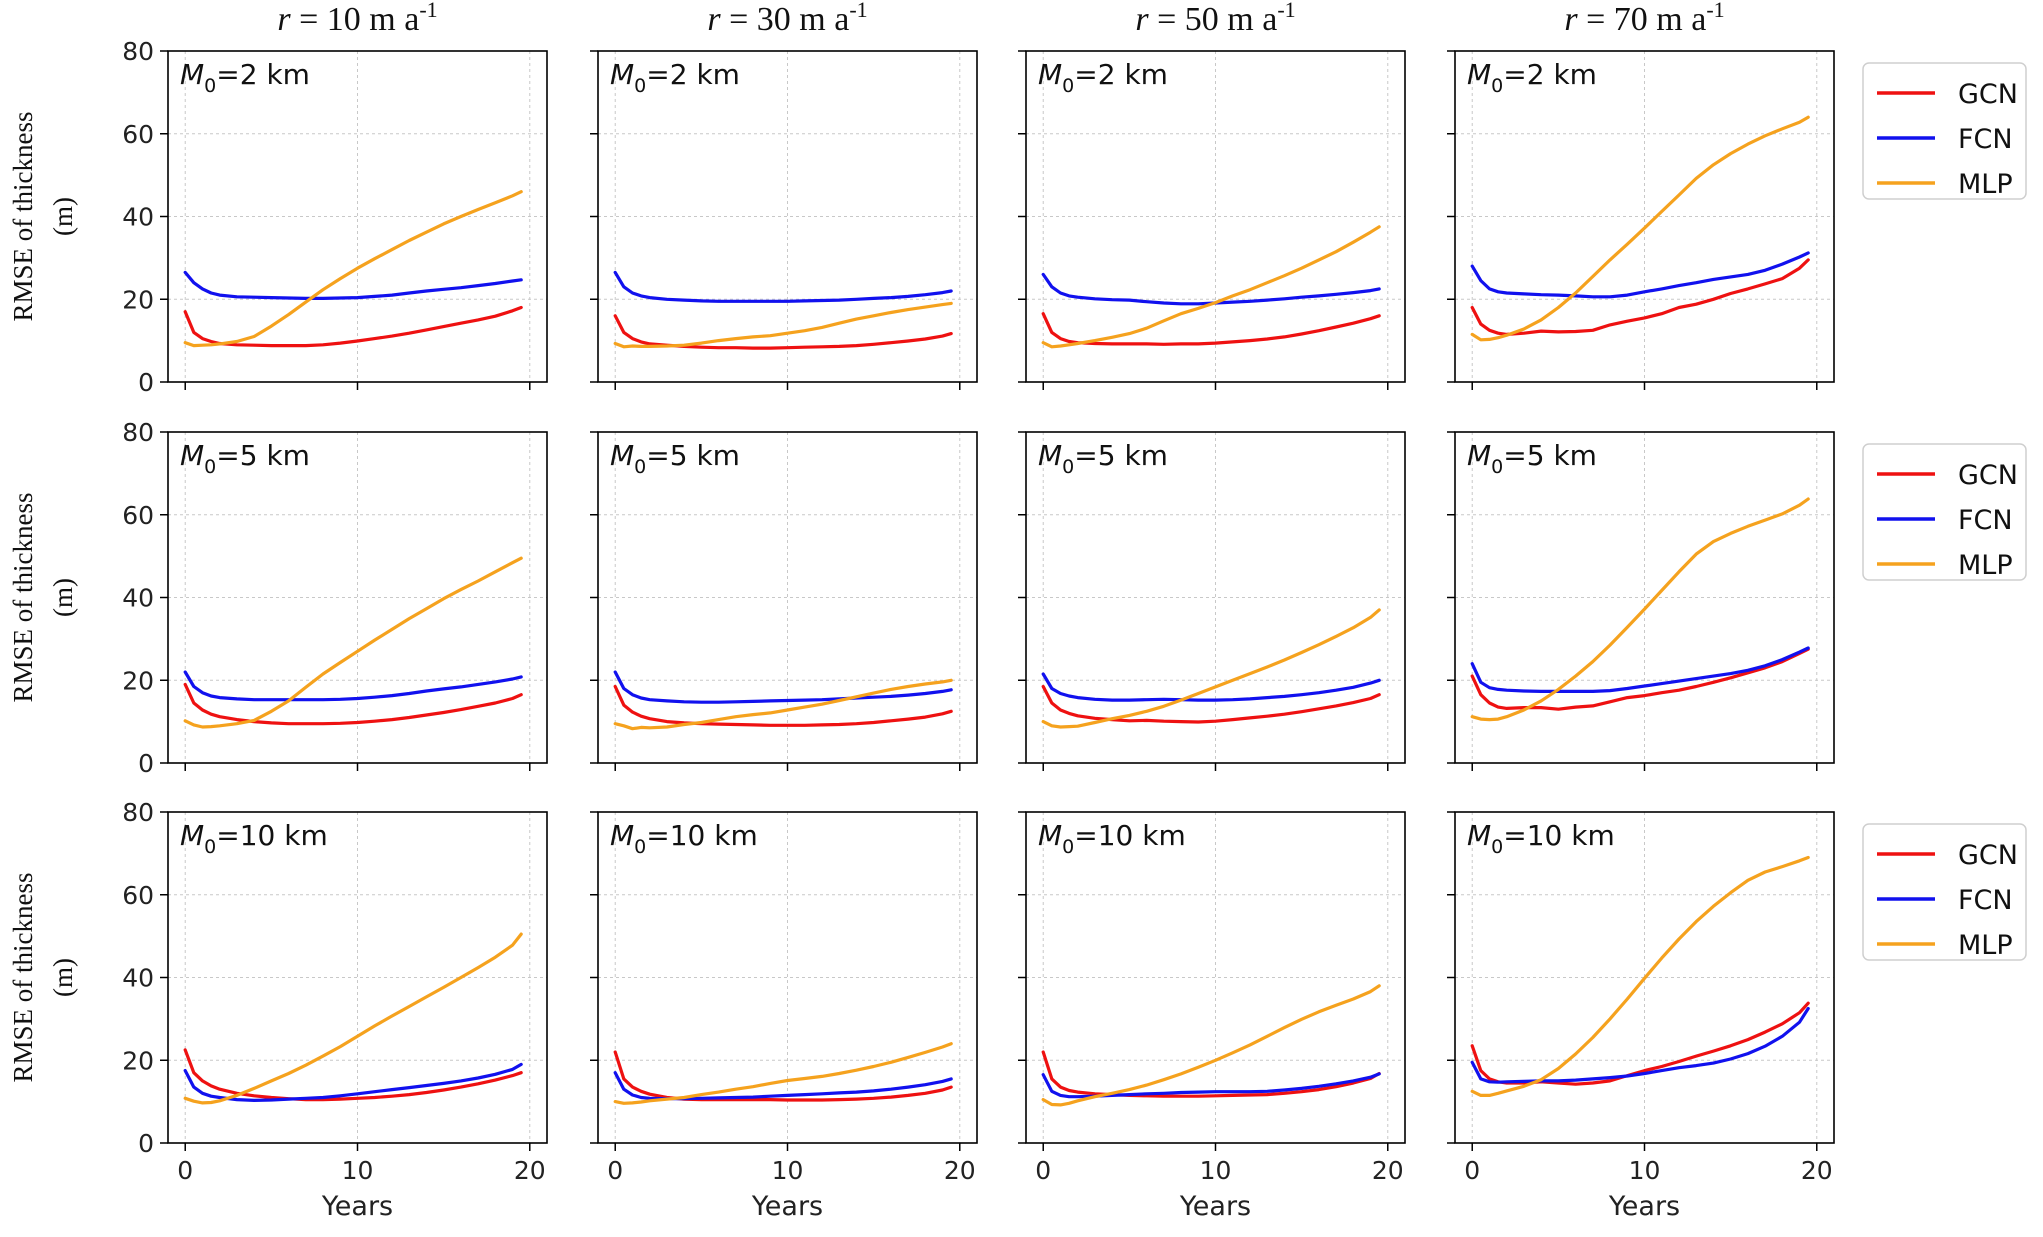  What do you see at coordinates (146, 1143) in the screenshot?
I see `y-tick-label: 0` at bounding box center [146, 1143].